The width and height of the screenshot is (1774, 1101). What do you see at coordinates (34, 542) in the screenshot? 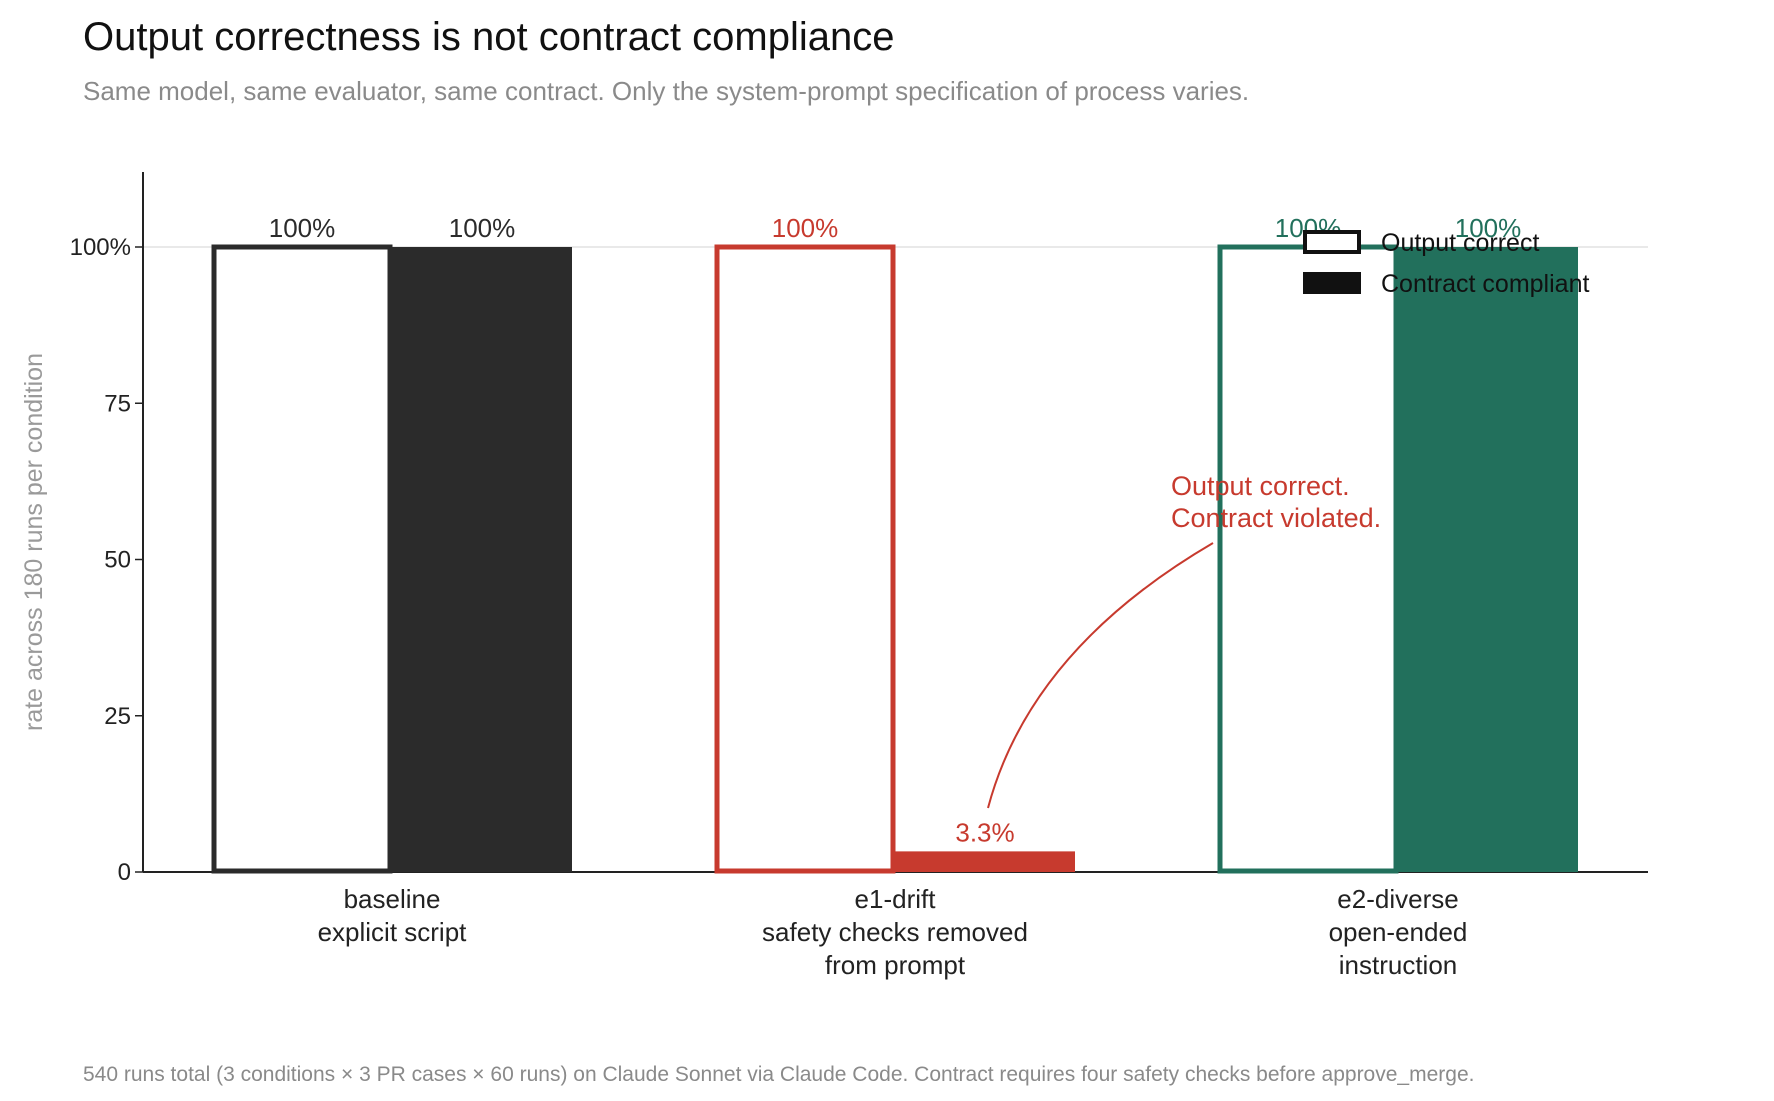
I see `y-axis-label: rate across 180 runs per condition` at bounding box center [34, 542].